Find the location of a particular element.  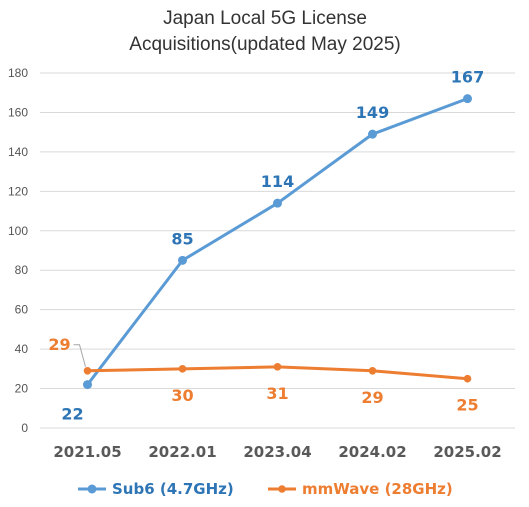

y-tick-label: 140 is located at coordinates (18, 152).